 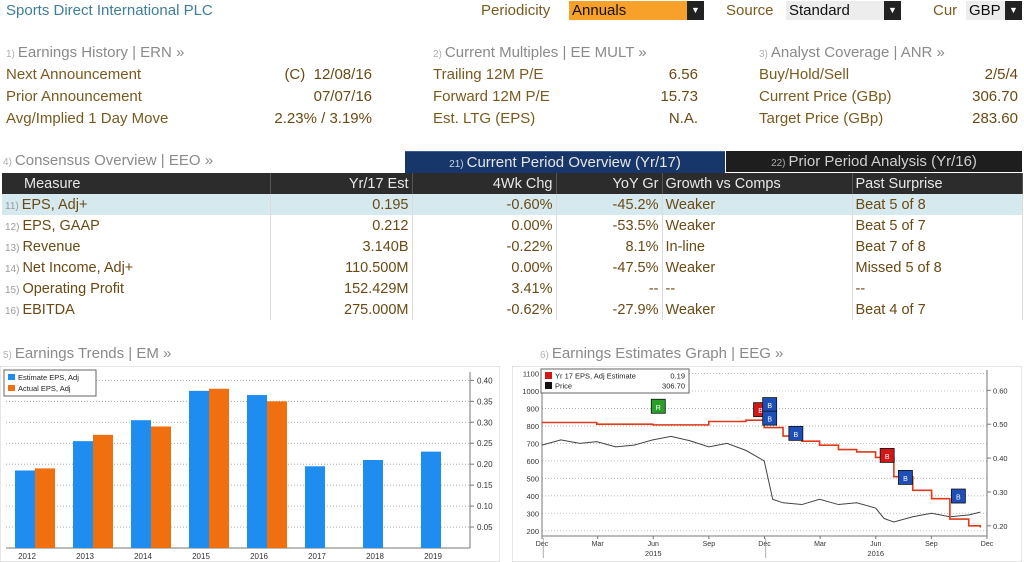 What do you see at coordinates (136, 246) in the screenshot?
I see `cell-measure: 13) Revenue` at bounding box center [136, 246].